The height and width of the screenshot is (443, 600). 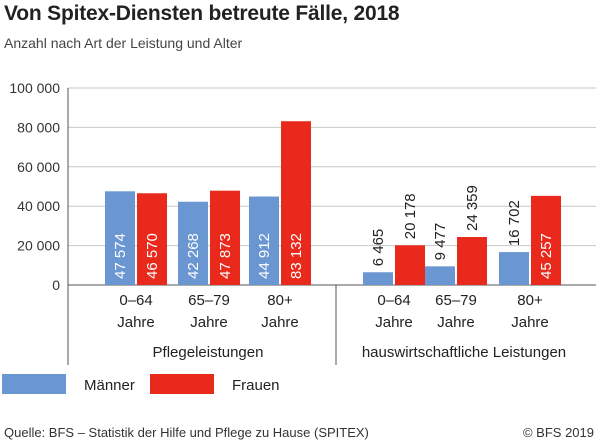 I want to click on data-label: 42 268, so click(x=193, y=256).